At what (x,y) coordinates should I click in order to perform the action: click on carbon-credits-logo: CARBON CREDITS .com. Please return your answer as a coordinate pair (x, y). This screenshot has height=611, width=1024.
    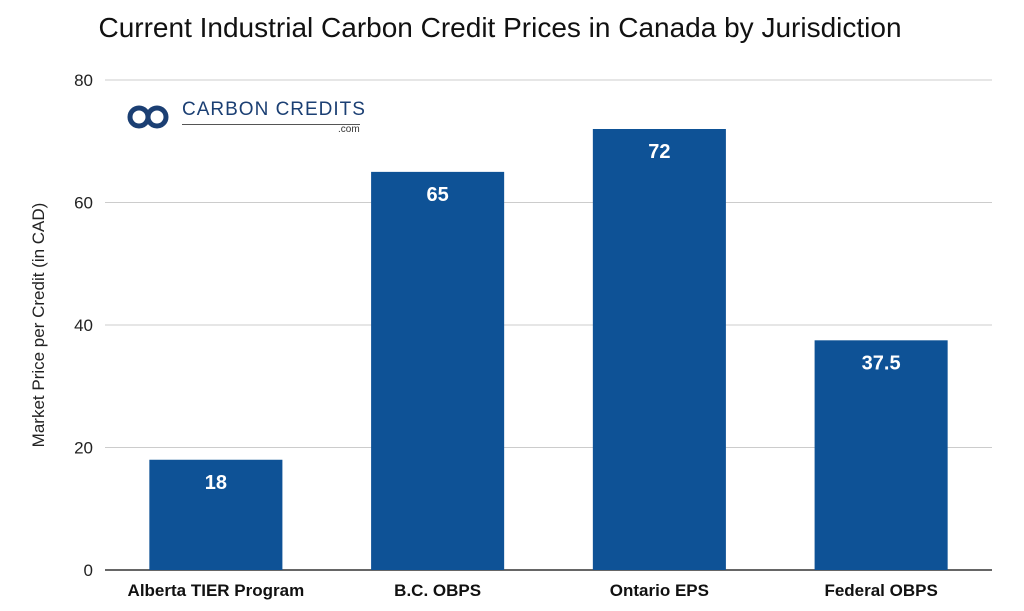
    Looking at the image, I should click on (249, 119).